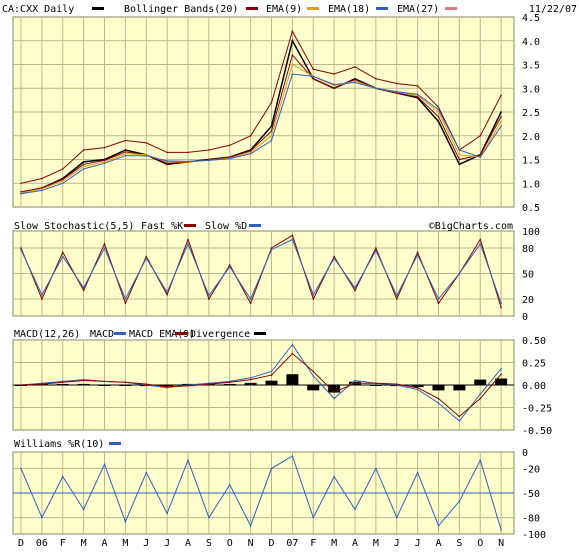  Describe the element at coordinates (537, 409) in the screenshot. I see `y-tick-label: -0.25` at that location.